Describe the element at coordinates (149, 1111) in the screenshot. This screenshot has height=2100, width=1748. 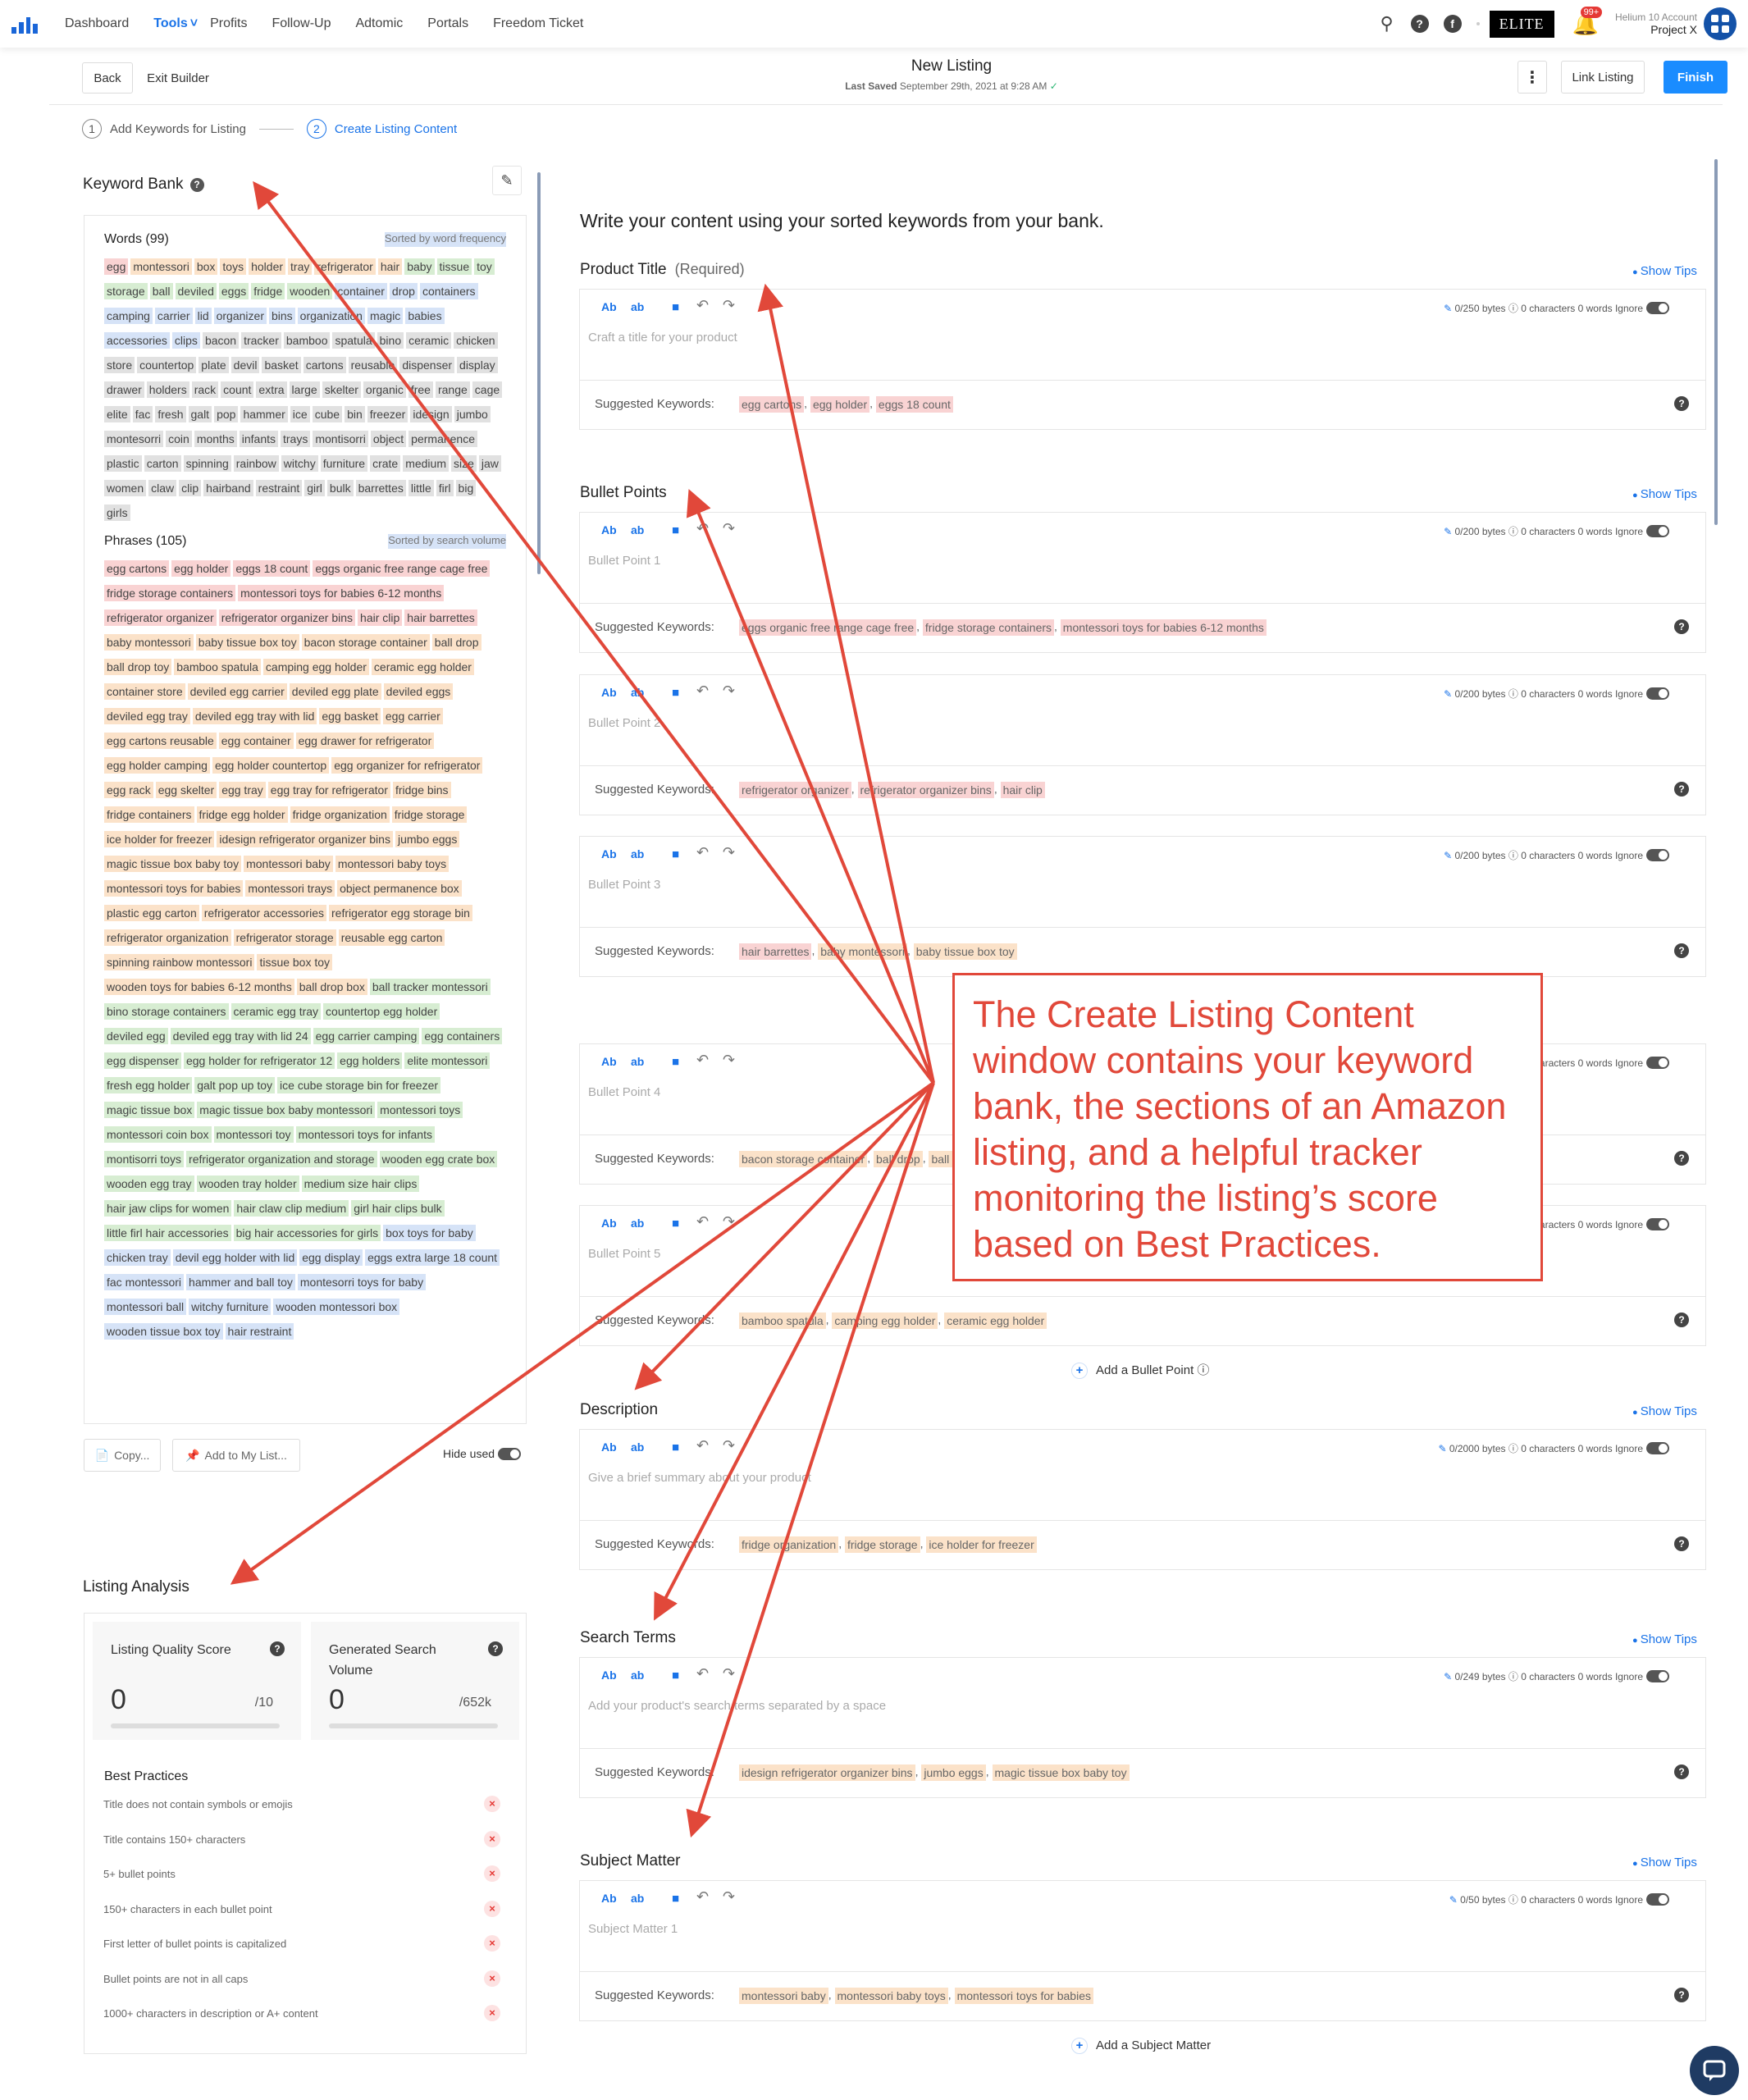
I see `keyword-tag: magic tissue box` at that location.